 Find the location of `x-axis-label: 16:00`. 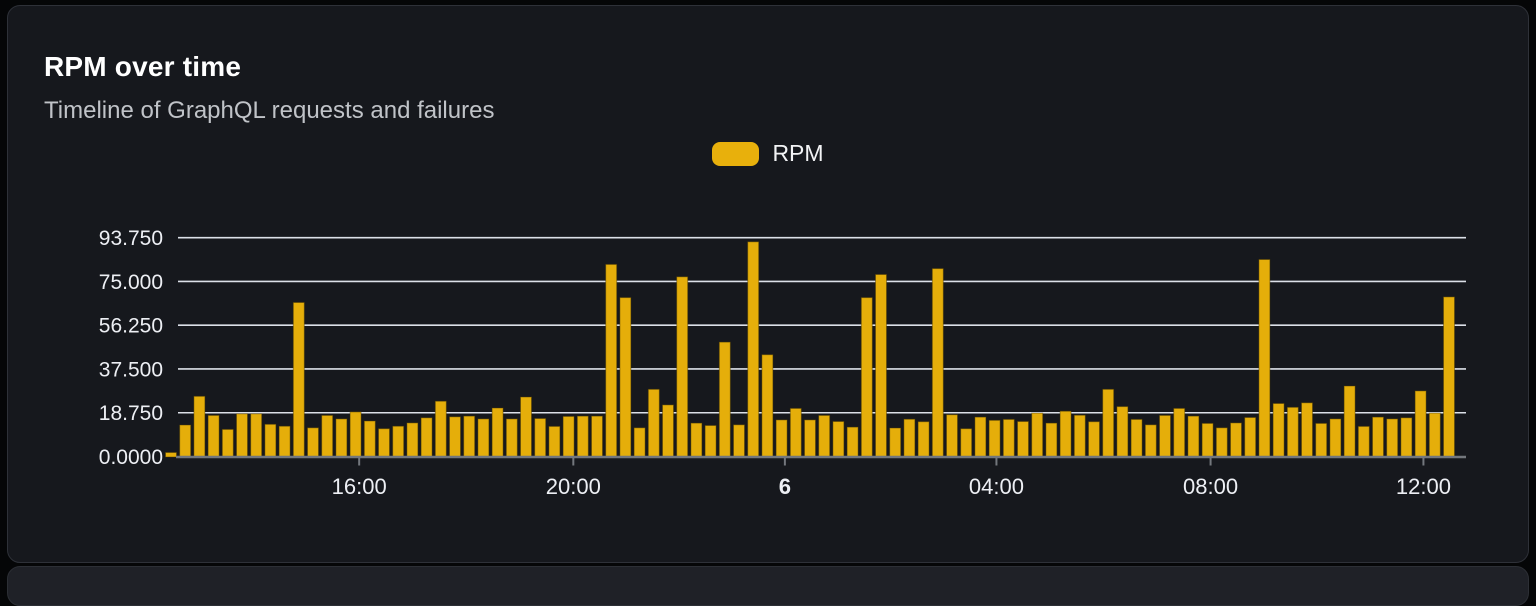

x-axis-label: 16:00 is located at coordinates (359, 486).